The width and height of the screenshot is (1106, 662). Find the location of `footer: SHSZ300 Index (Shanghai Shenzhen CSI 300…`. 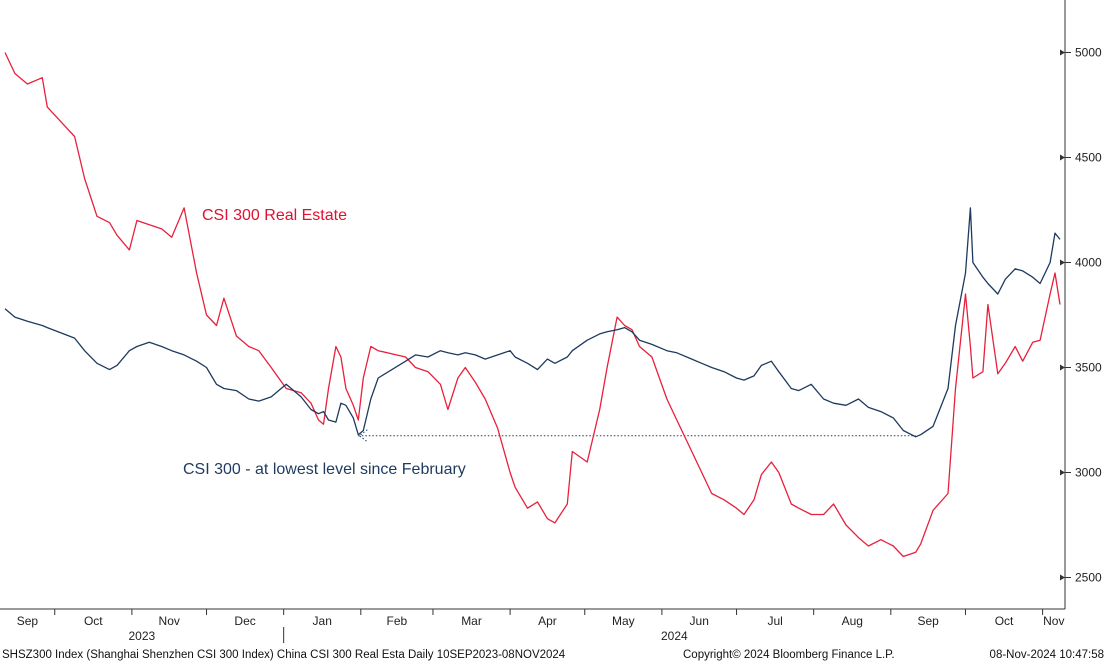

footer: SHSZ300 Index (Shanghai Shenzhen CSI 300… is located at coordinates (553, 655).